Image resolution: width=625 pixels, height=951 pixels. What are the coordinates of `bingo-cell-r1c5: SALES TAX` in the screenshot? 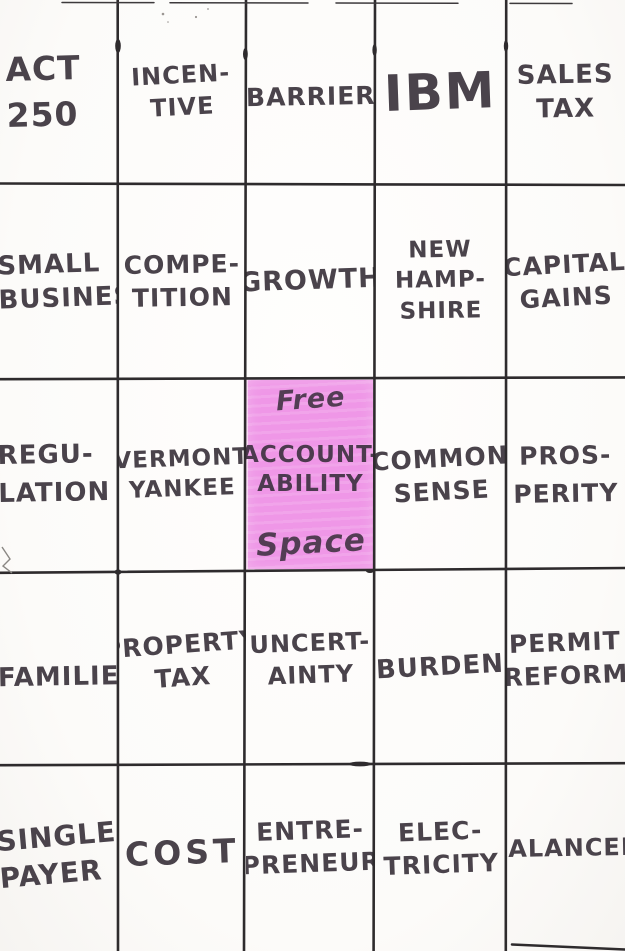 It's located at (565, 92).